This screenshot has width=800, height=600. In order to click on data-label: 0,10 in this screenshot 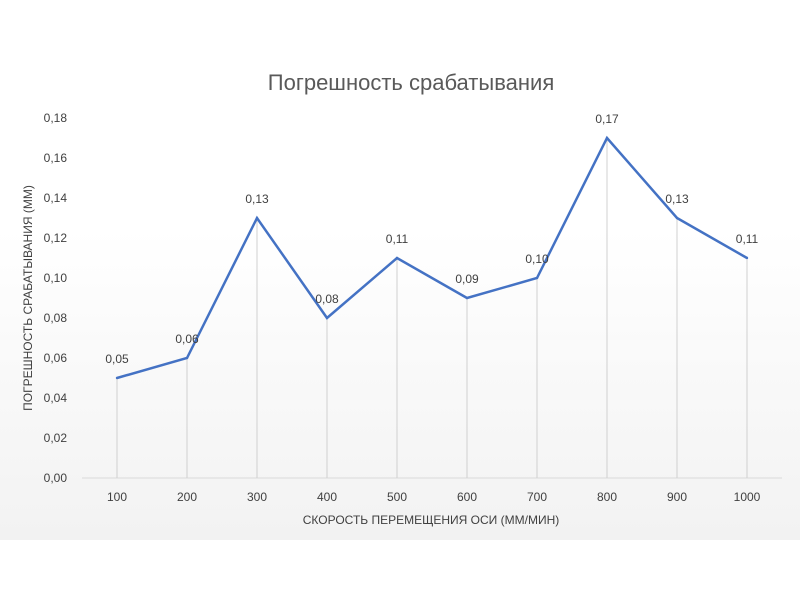, I will do `click(537, 259)`.